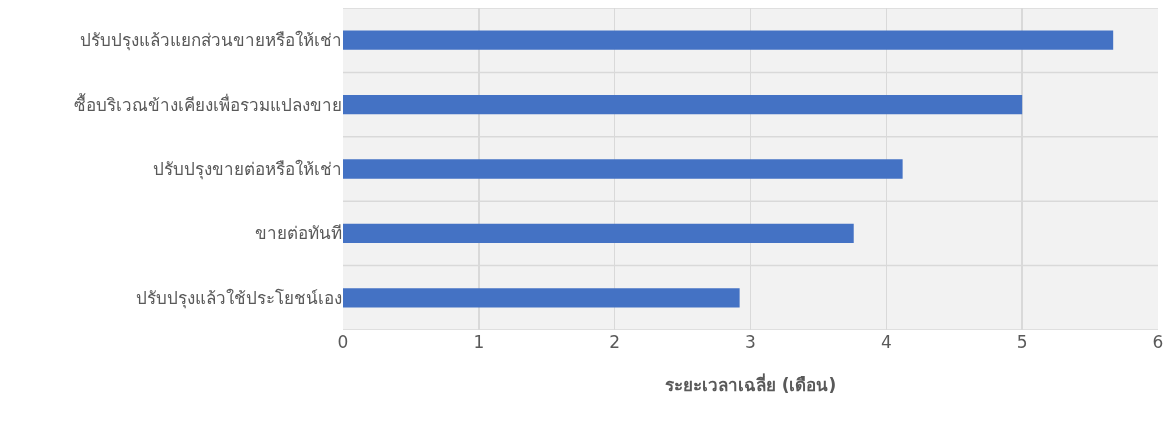  I want to click on x-tick-label: 2, so click(615, 342).